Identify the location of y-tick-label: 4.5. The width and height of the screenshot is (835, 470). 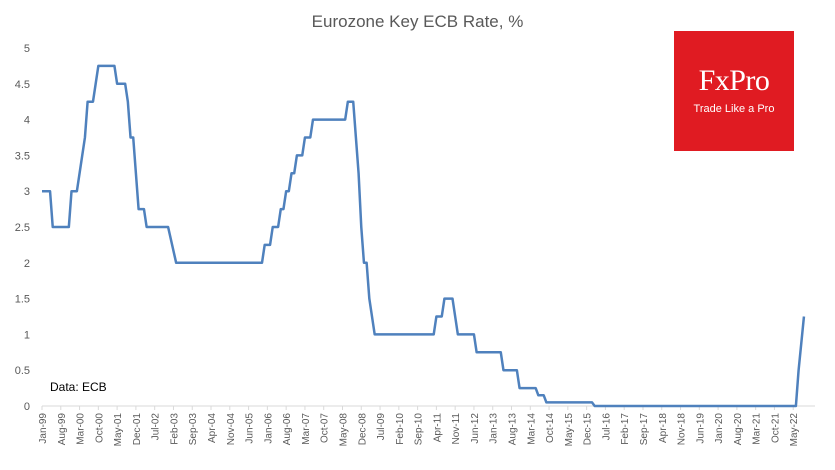
(22, 85).